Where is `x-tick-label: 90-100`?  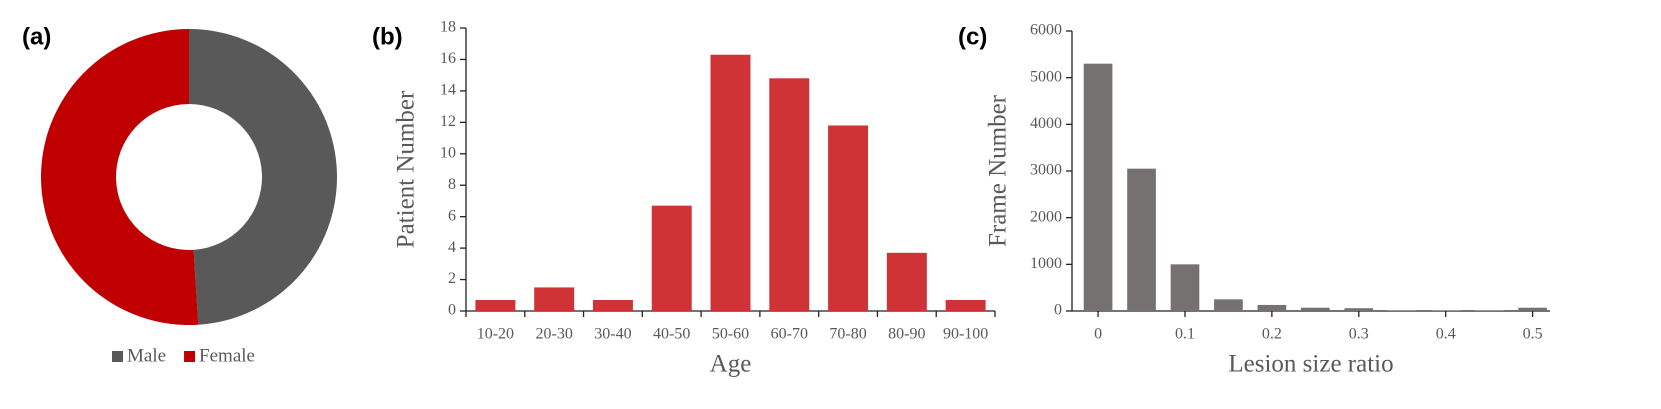
x-tick-label: 90-100 is located at coordinates (965, 334).